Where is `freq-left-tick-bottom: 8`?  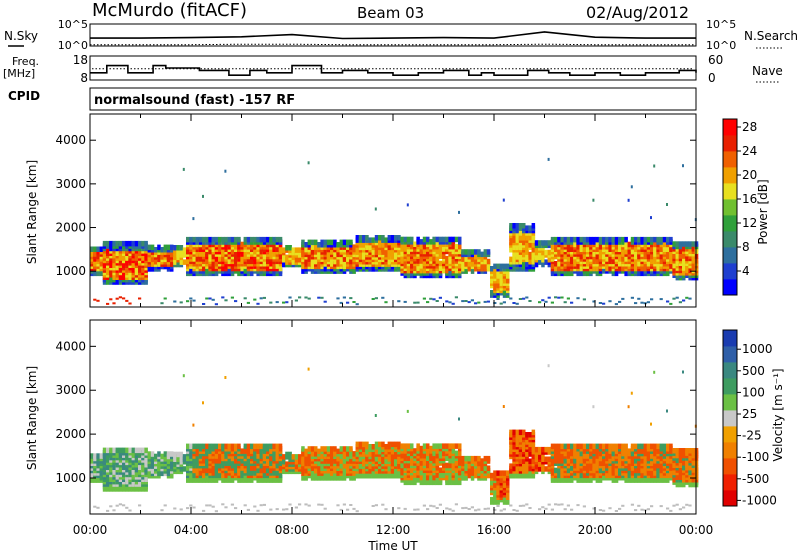
freq-left-tick-bottom: 8 is located at coordinates (84, 78).